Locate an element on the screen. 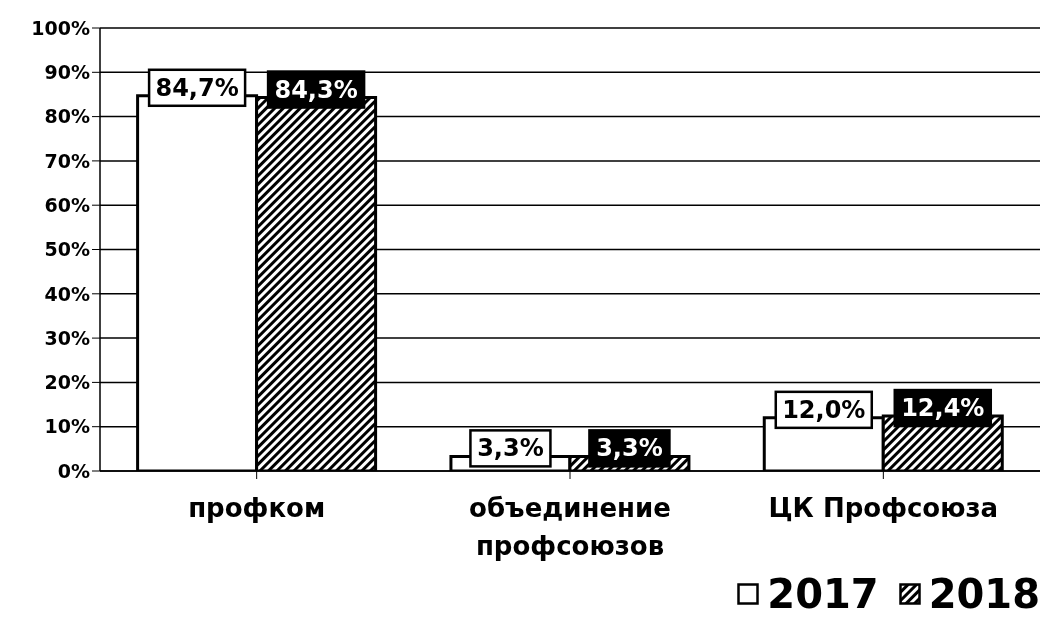 The width and height of the screenshot is (1058, 625). data-label: 84,7% is located at coordinates (197, 87).